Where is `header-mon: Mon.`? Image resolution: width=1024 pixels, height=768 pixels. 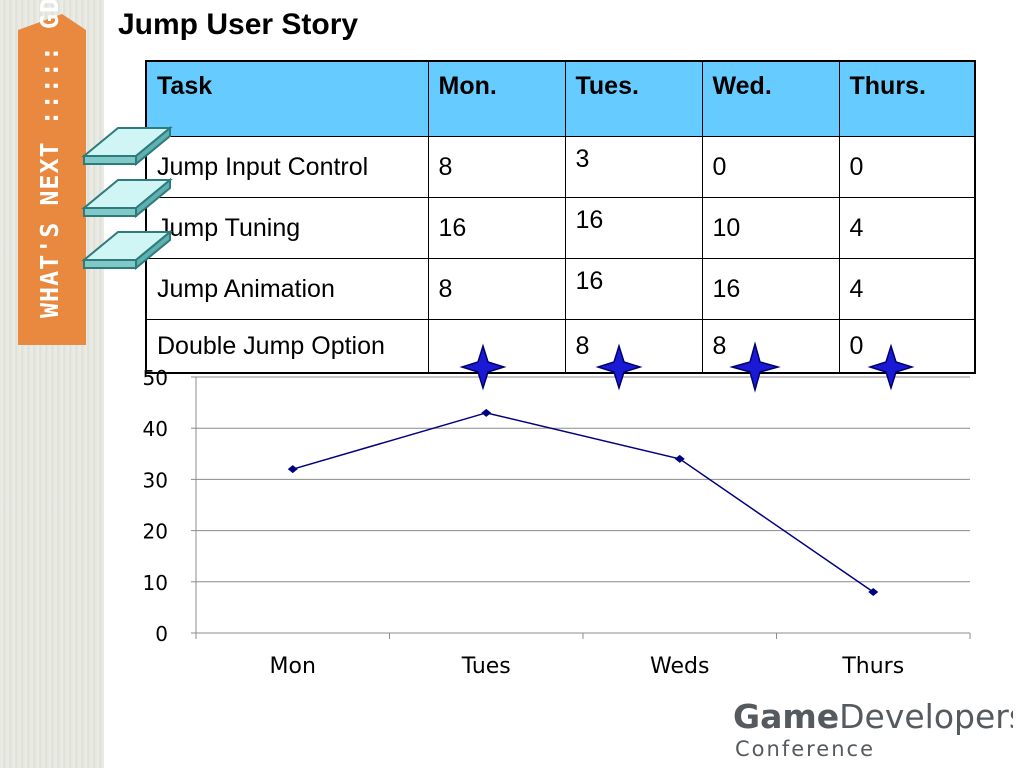
header-mon: Mon. is located at coordinates (496, 98).